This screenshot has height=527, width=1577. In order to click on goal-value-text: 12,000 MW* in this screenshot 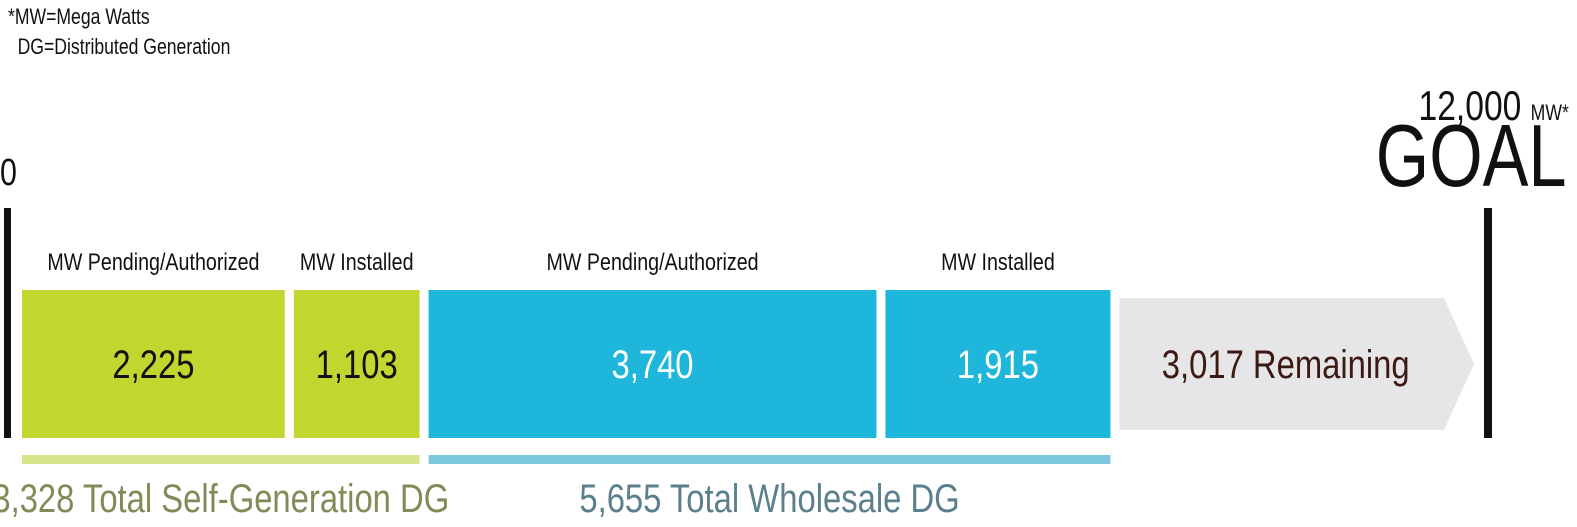, I will do `click(1494, 106)`.